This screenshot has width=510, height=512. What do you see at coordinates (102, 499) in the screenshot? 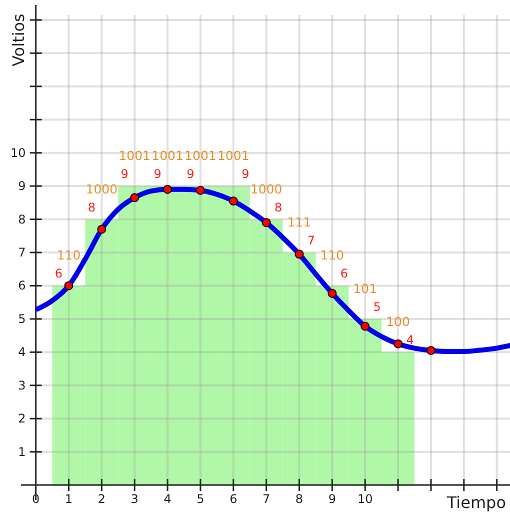
I see `x-tick-label: 2` at bounding box center [102, 499].